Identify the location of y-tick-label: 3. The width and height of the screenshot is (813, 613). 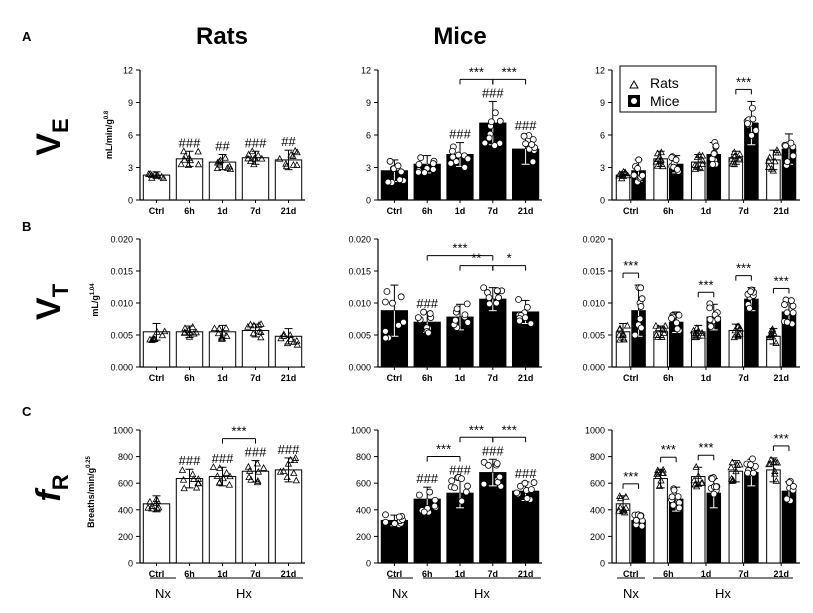
(130, 168).